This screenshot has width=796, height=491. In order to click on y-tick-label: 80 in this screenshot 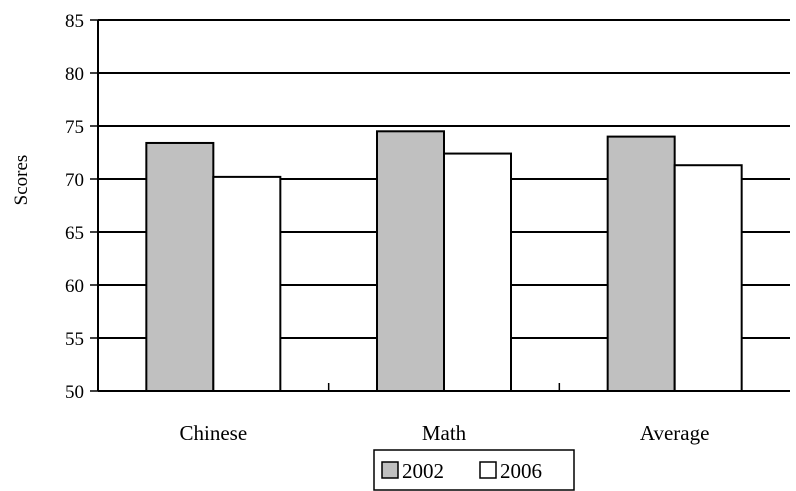, I will do `click(74, 74)`.